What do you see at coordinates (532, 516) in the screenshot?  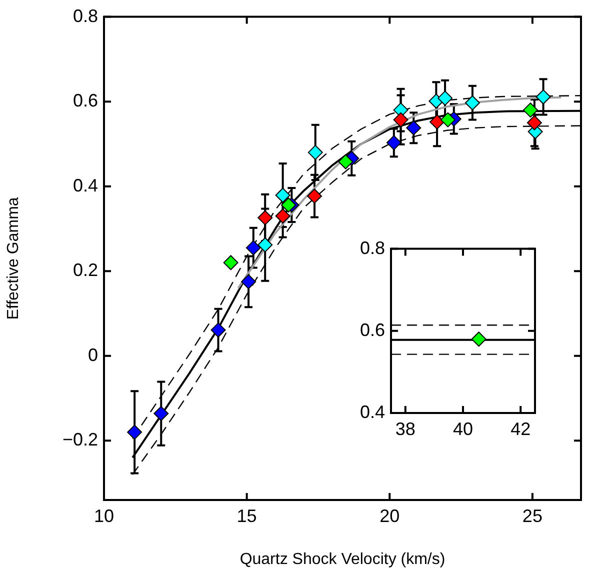 I see `x-tick-label: 25` at bounding box center [532, 516].